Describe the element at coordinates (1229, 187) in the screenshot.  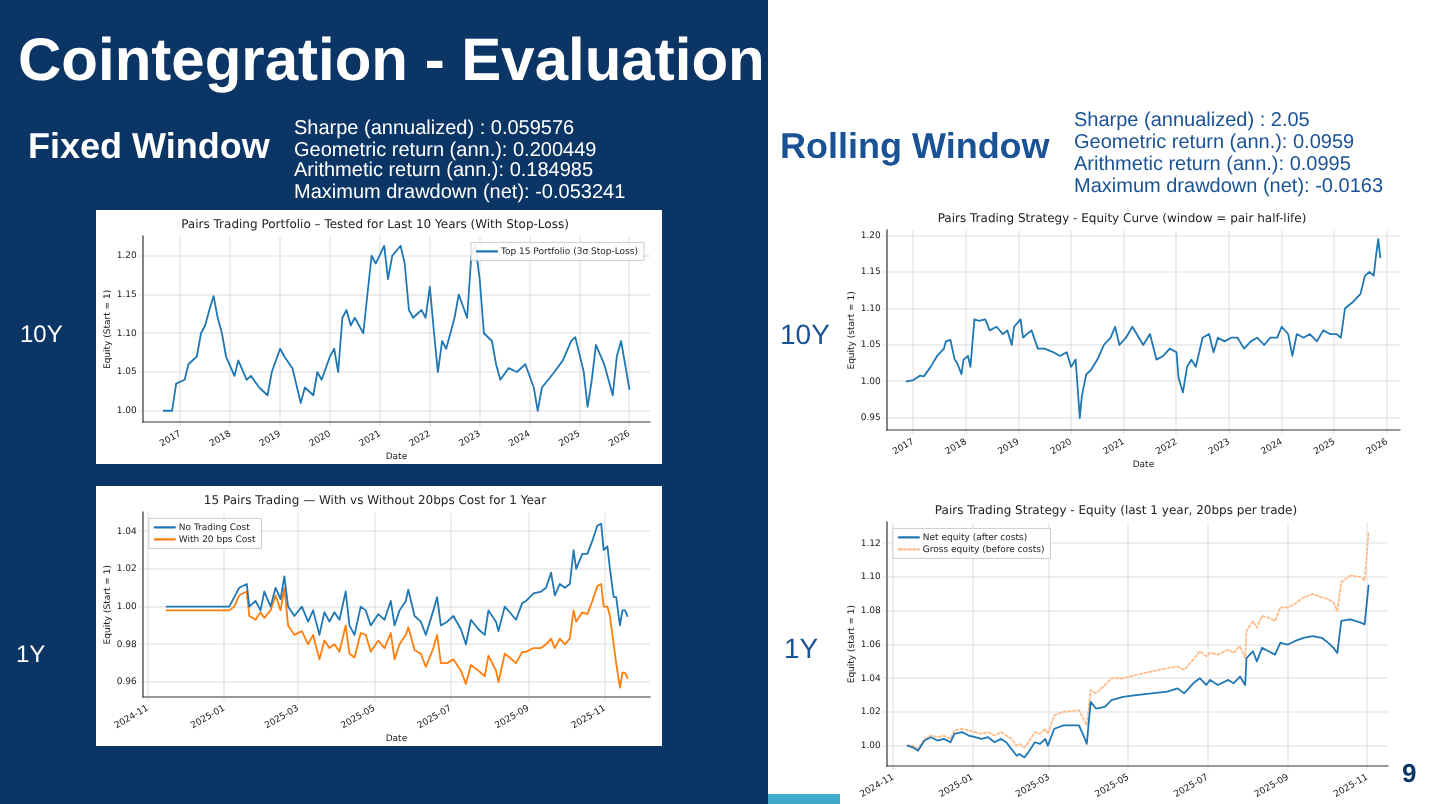
I see `text: Maximum drawdown (net): -0.0163` at that location.